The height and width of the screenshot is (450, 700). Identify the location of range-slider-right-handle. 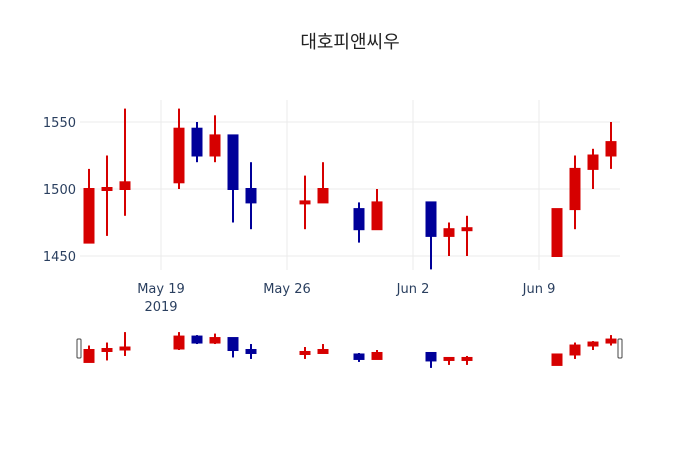
(620, 348).